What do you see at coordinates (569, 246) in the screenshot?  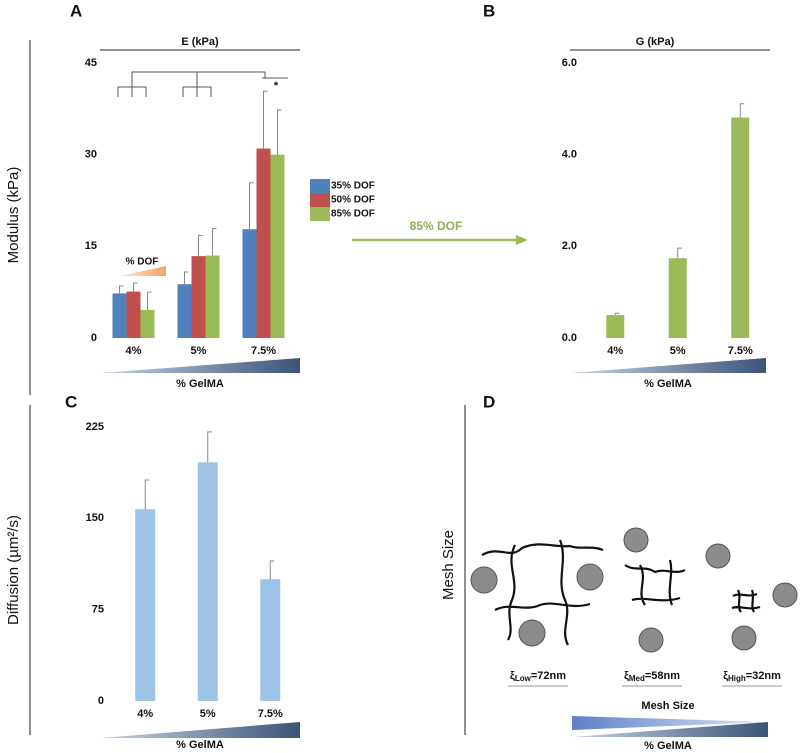 I see `y-tick-label: 2.0` at bounding box center [569, 246].